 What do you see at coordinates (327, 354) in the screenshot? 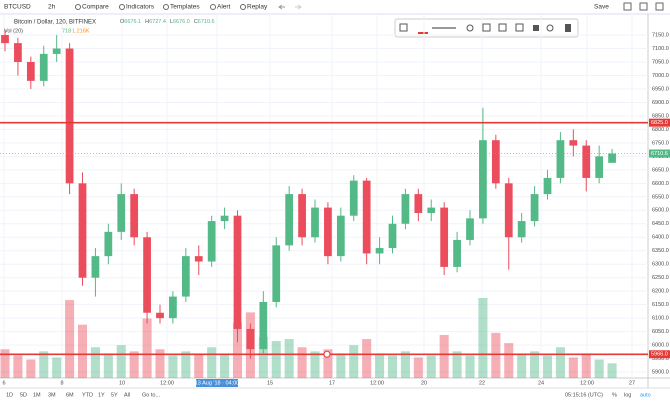
I see `line-handle` at bounding box center [327, 354].